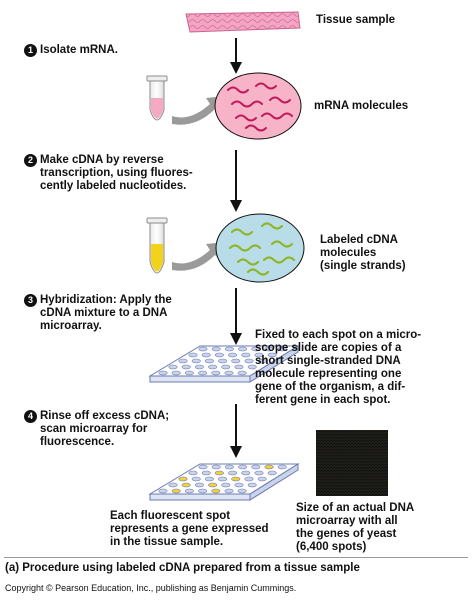 The image size is (472, 600). I want to click on labeled-cdna-label: Labeled cDNA molecules (single strands), so click(363, 253).